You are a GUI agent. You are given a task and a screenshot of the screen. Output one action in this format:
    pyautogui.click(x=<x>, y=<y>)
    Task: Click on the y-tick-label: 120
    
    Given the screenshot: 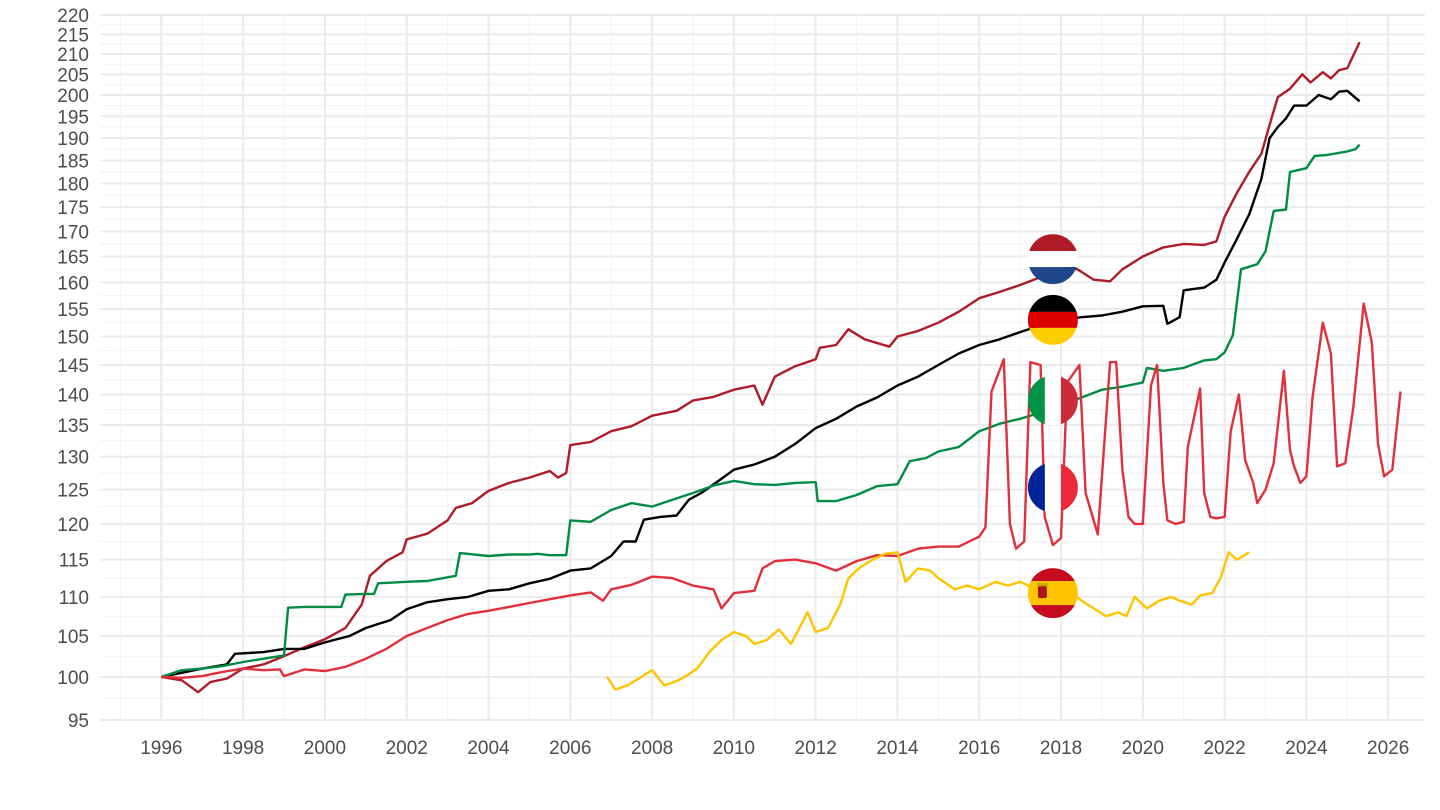 What is the action you would take?
    pyautogui.click(x=73, y=525)
    